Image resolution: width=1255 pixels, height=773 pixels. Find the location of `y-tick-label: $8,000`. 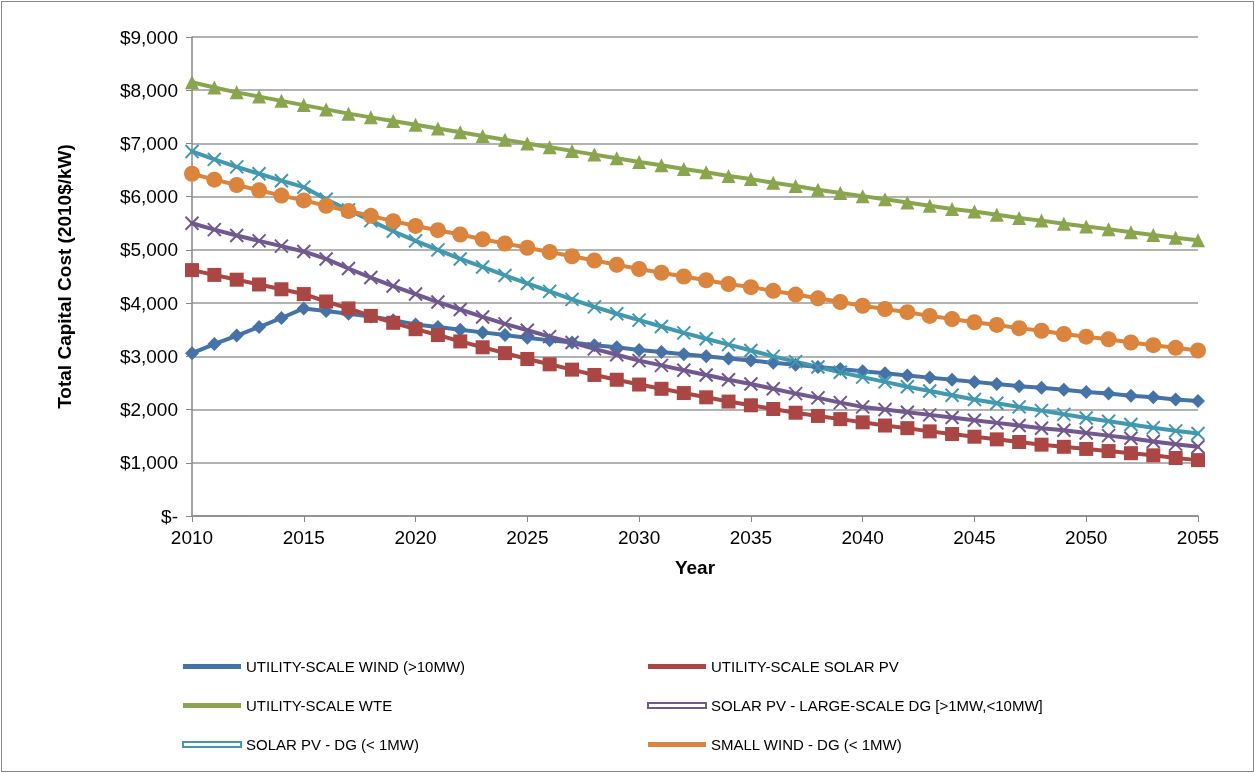

y-tick-label: $8,000 is located at coordinates (148, 90).